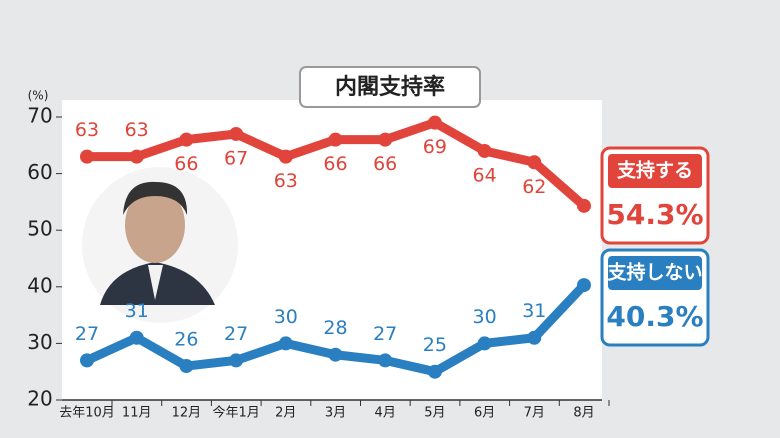 This screenshot has height=438, width=780. What do you see at coordinates (485, 175) in the screenshot?
I see `value-label: 64` at bounding box center [485, 175].